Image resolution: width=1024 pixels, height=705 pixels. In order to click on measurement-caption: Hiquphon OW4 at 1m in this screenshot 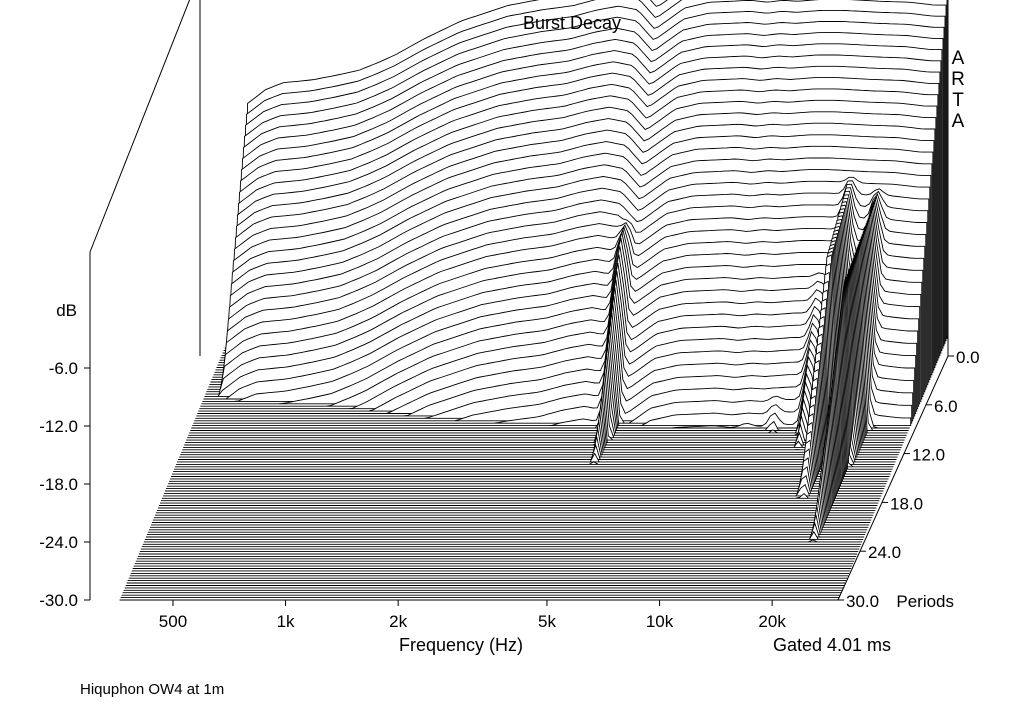, I will do `click(152, 689)`.